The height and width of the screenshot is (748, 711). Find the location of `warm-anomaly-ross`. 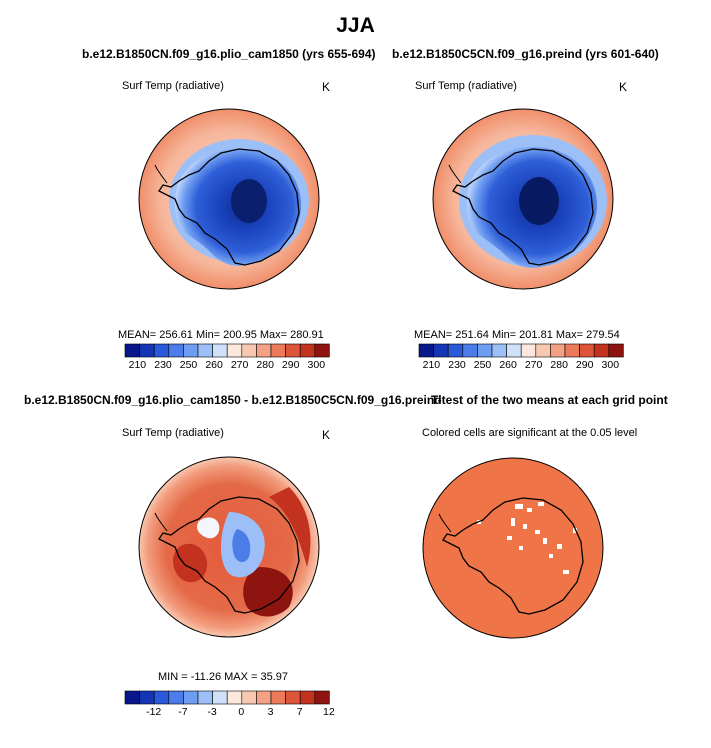

warm-anomaly-ross is located at coordinates (268, 592).